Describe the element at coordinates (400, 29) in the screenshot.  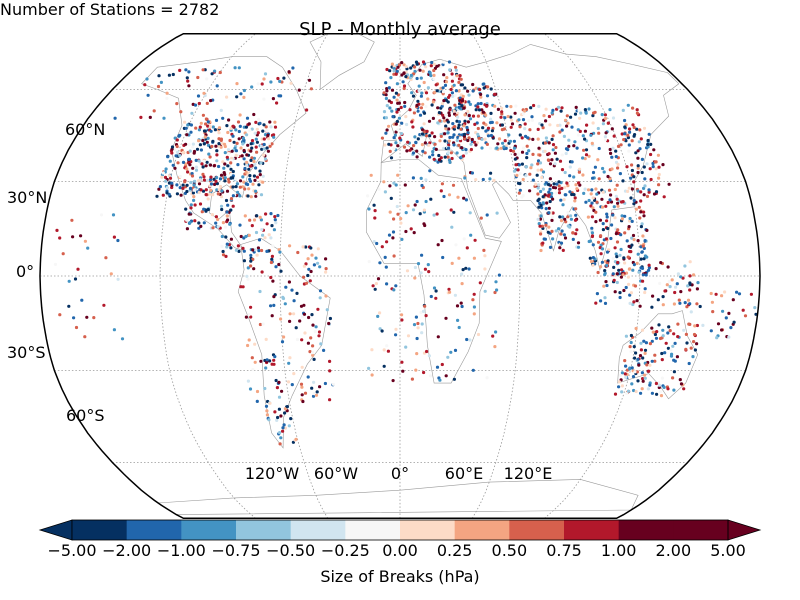
I see `map-title: SLP - Monthly average` at that location.